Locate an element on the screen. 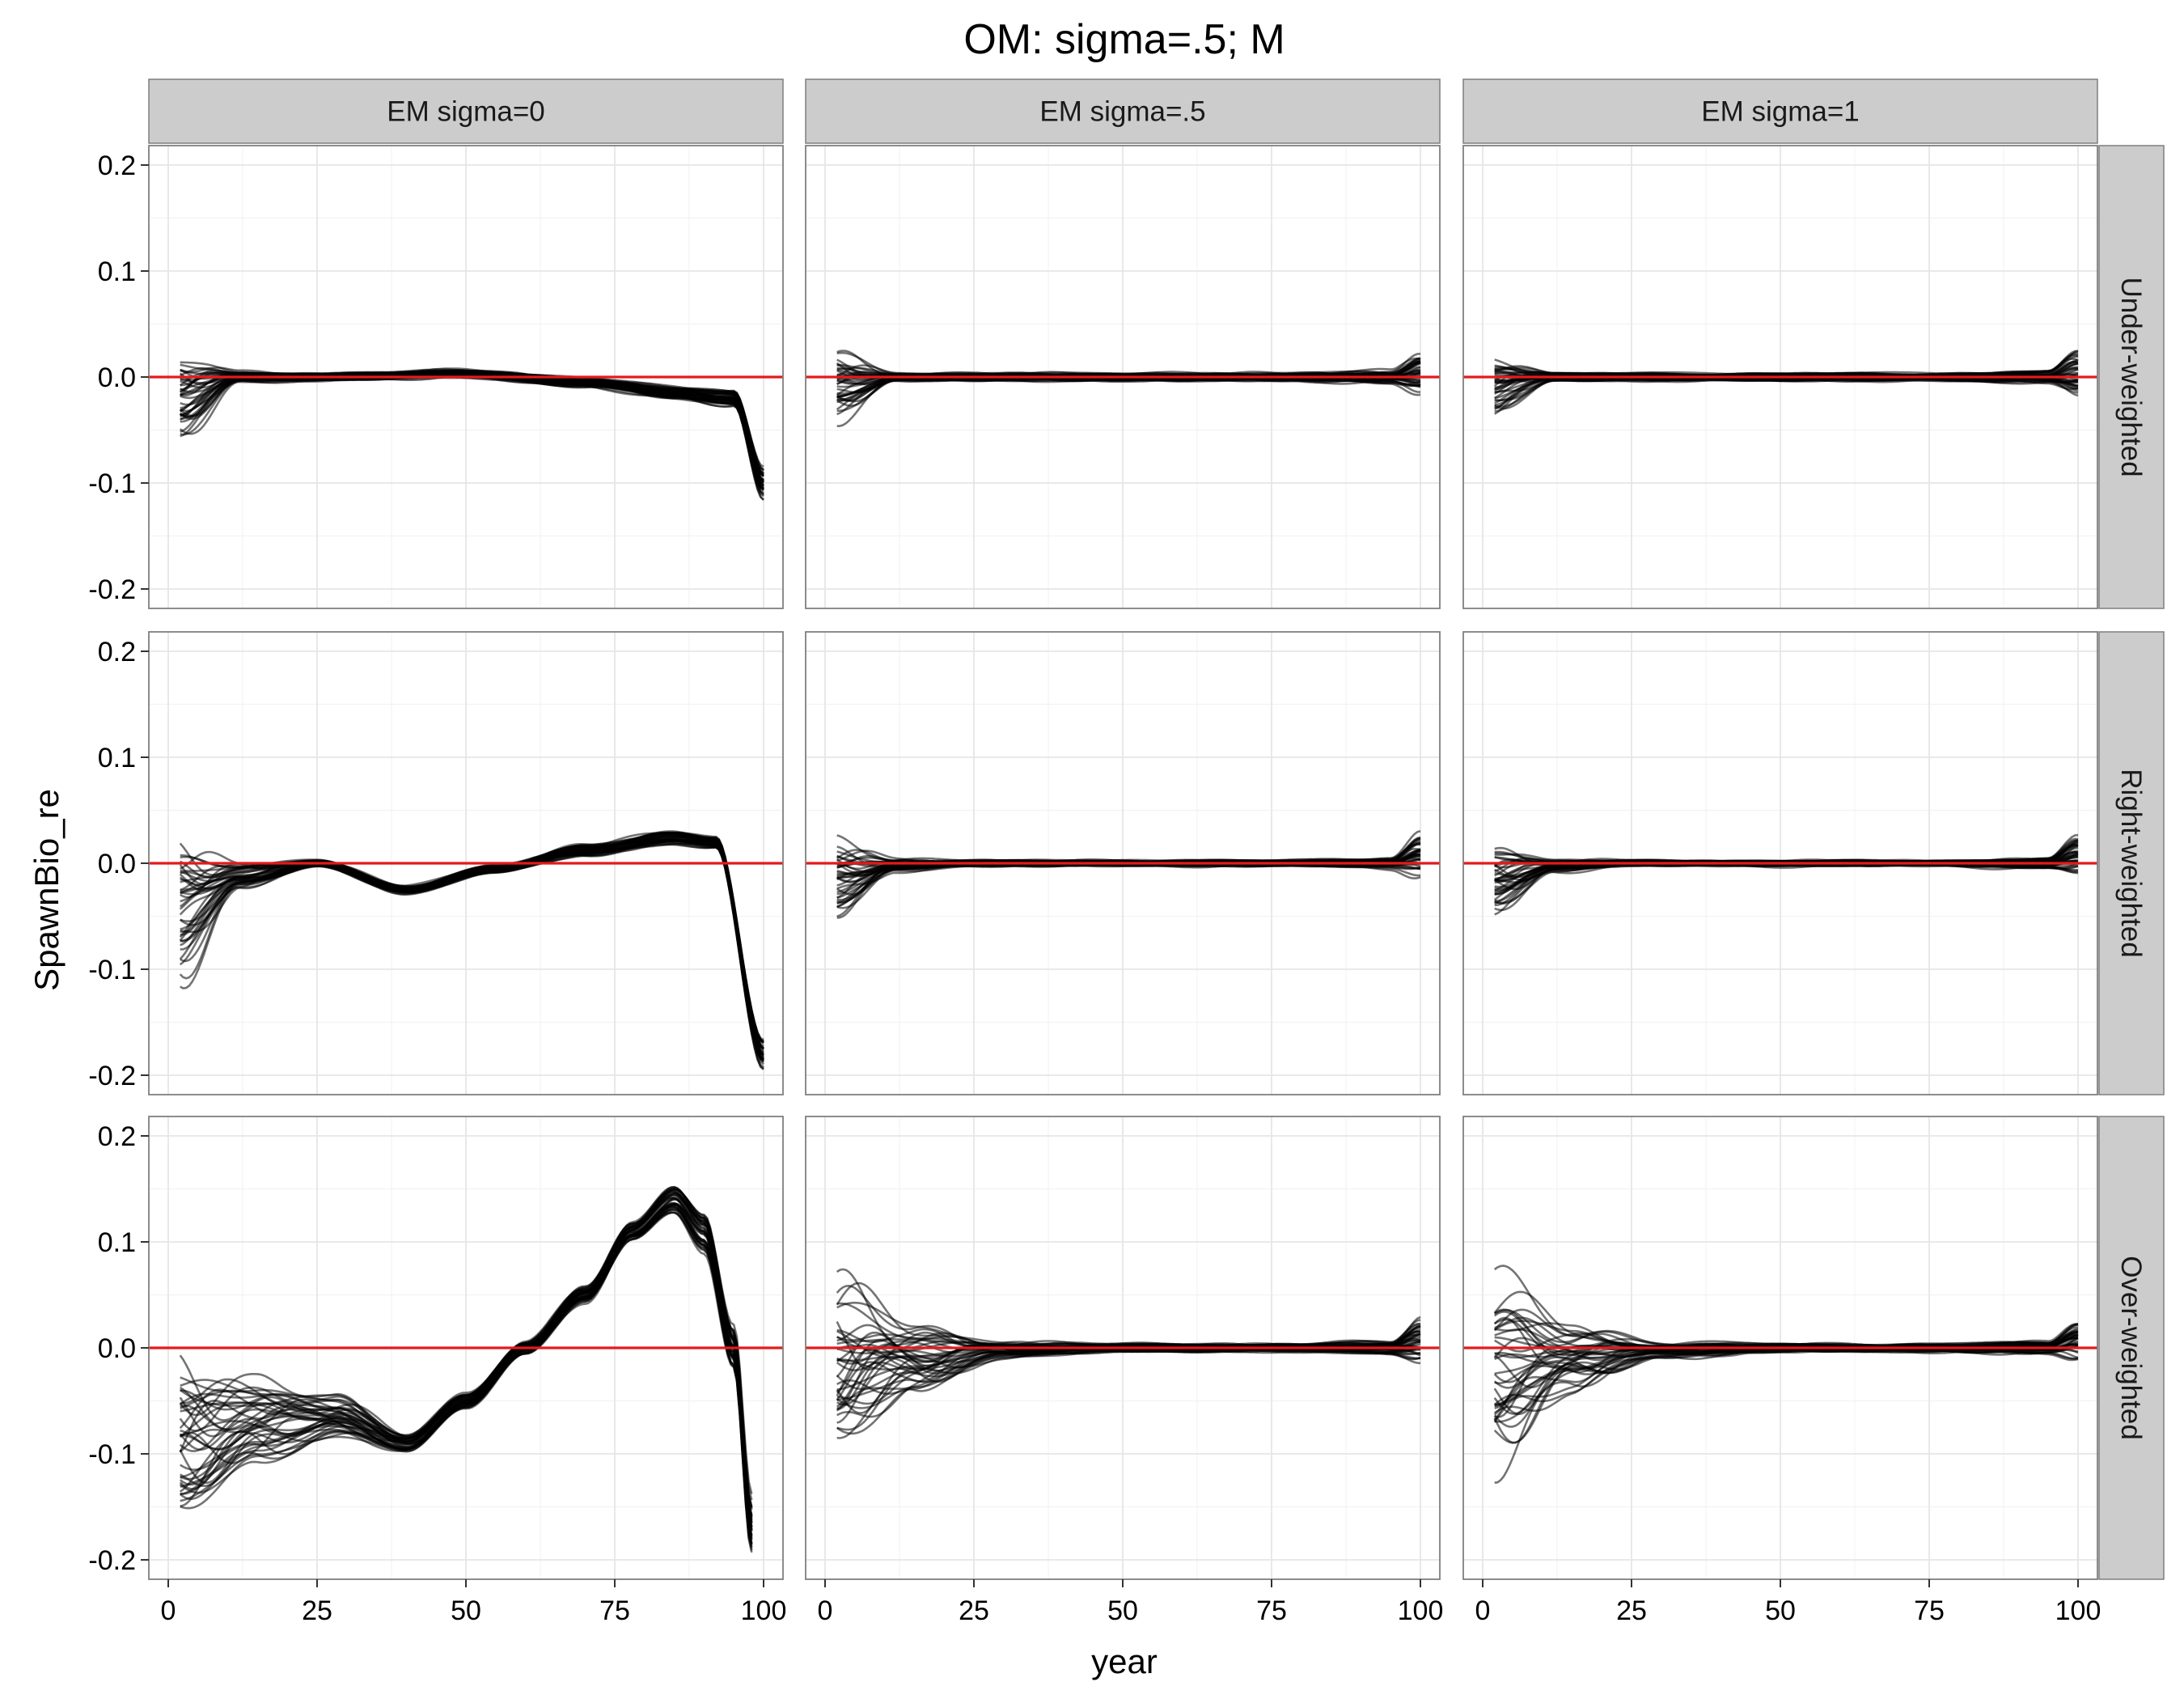 This screenshot has height=1699, width=2184. row-strip-label: Under-weighted is located at coordinates (2131, 377).